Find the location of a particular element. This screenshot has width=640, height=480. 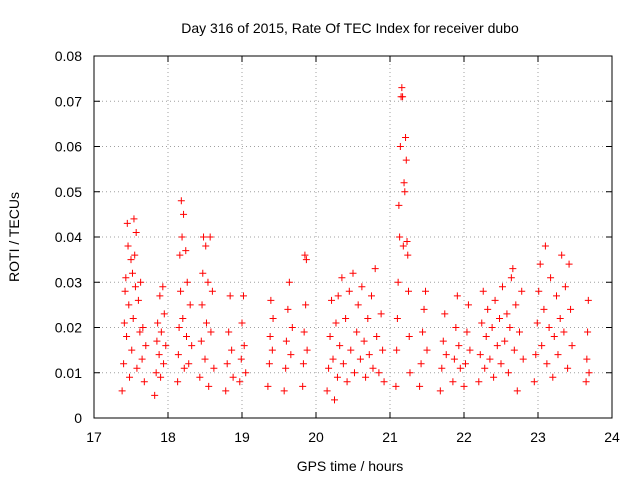

y-tick-label-7: 0.07 is located at coordinates (68, 101).